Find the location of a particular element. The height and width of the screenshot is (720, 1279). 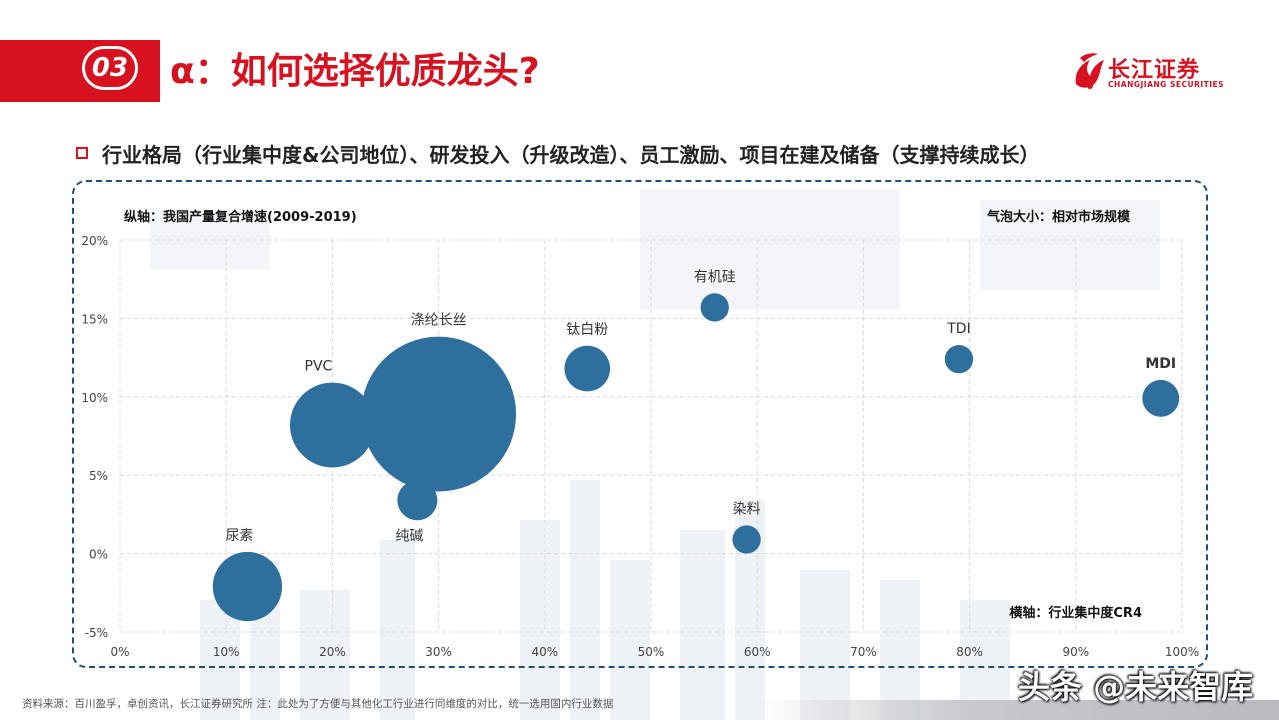

x-tick-label: 20% is located at coordinates (332, 652).